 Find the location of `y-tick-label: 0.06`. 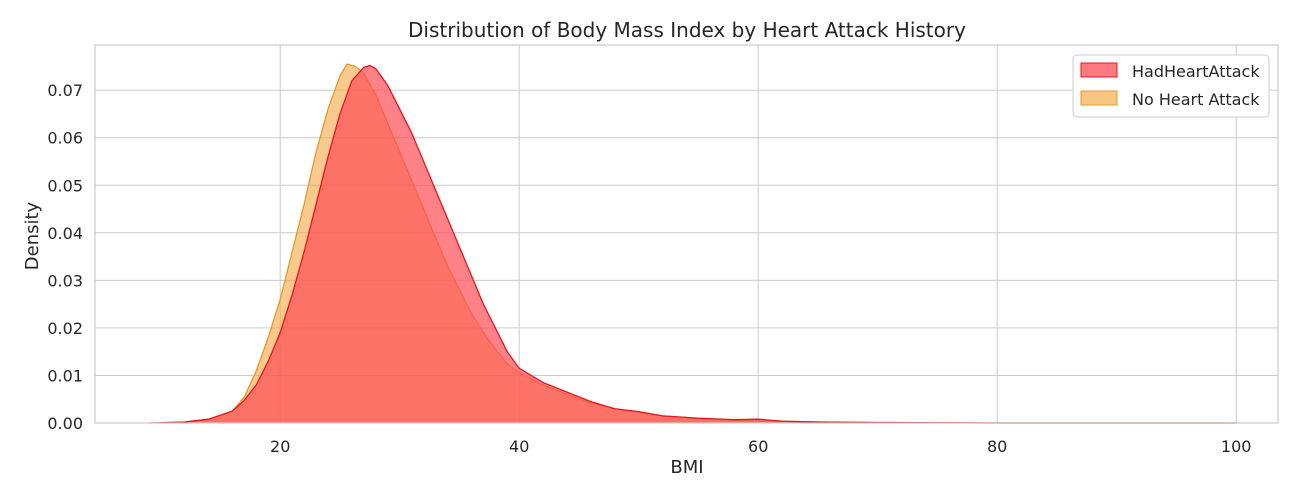

y-tick-label: 0.06 is located at coordinates (65, 138).